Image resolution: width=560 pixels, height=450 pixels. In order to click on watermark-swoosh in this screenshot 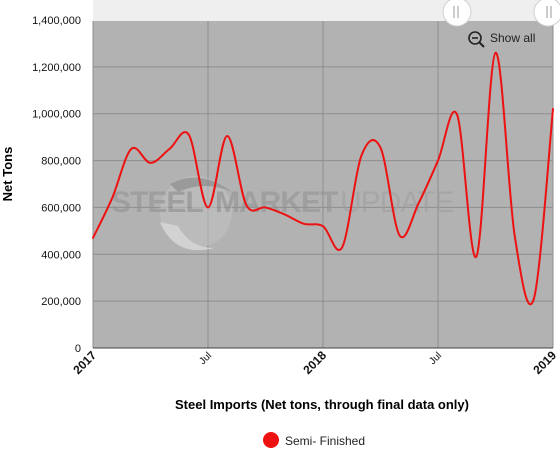, I will do `click(187, 236)`.